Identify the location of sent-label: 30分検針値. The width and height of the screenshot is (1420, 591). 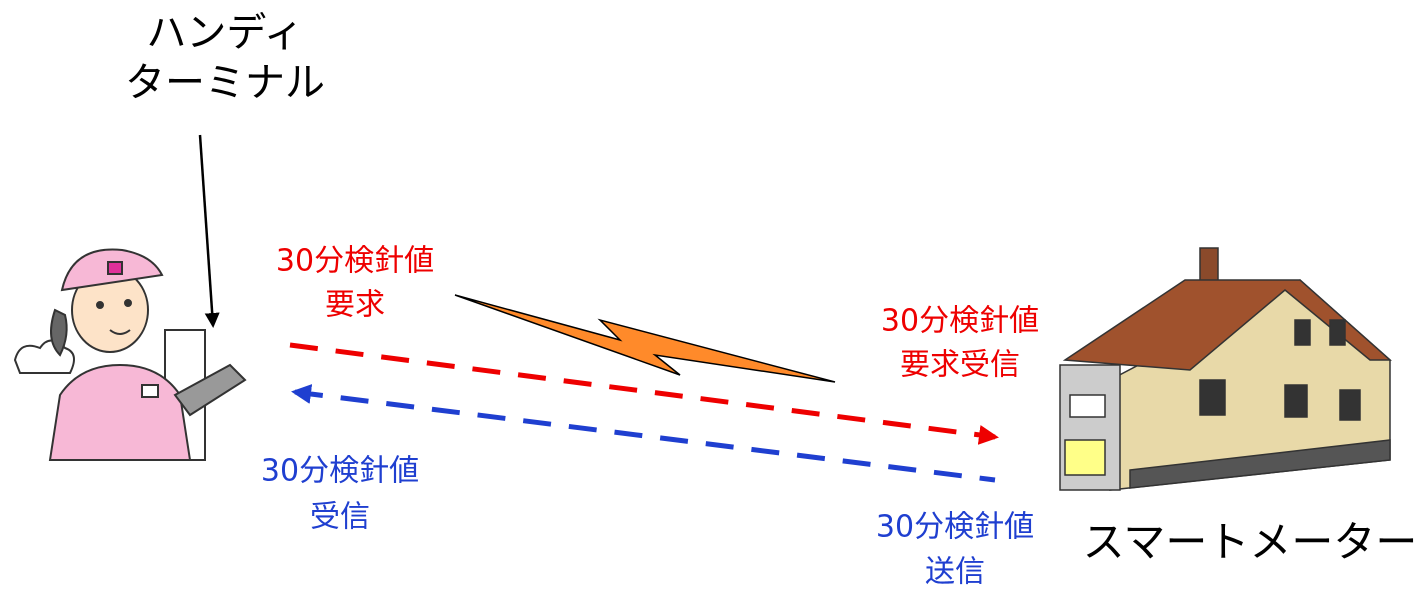
(955, 527).